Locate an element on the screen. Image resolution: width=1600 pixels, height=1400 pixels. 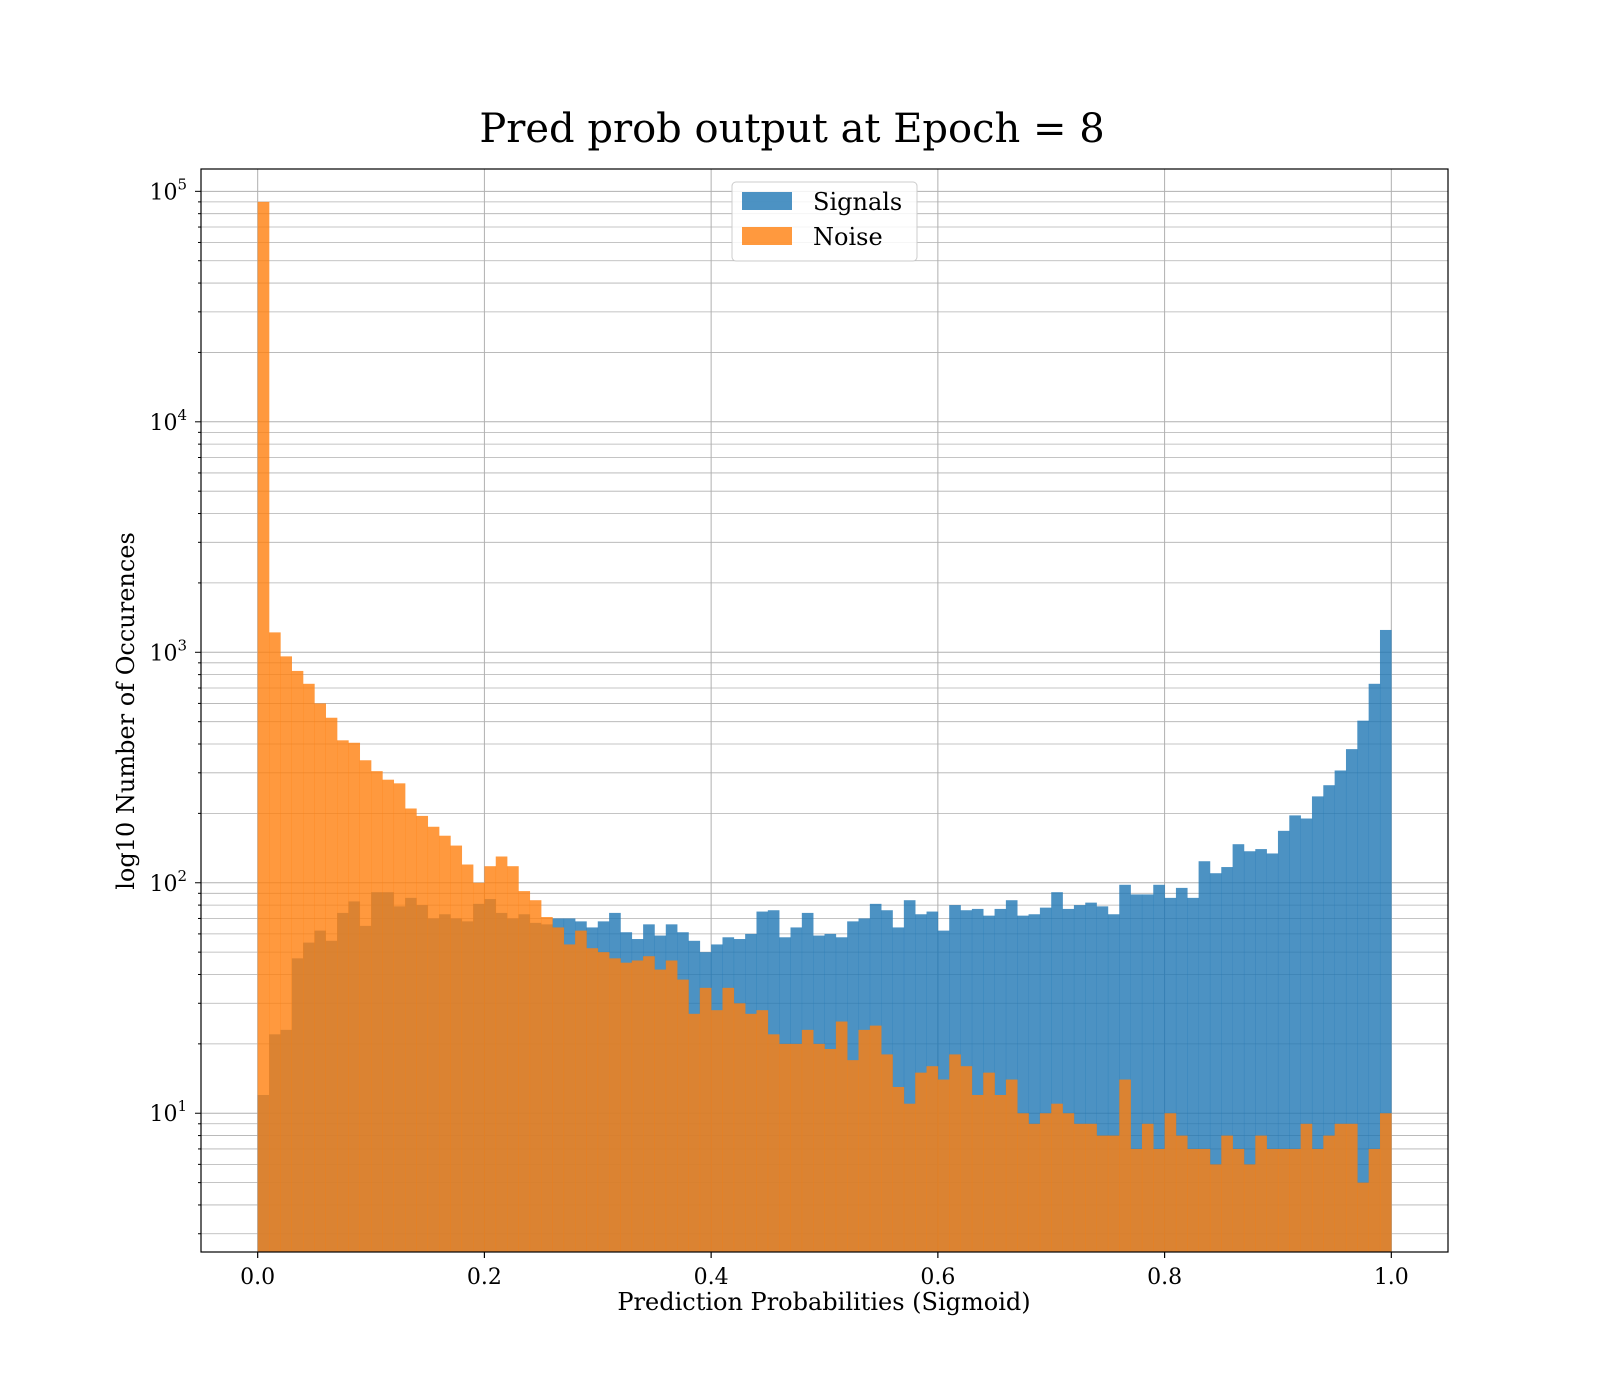
y-tick-label: 10³ is located at coordinates (168, 651).